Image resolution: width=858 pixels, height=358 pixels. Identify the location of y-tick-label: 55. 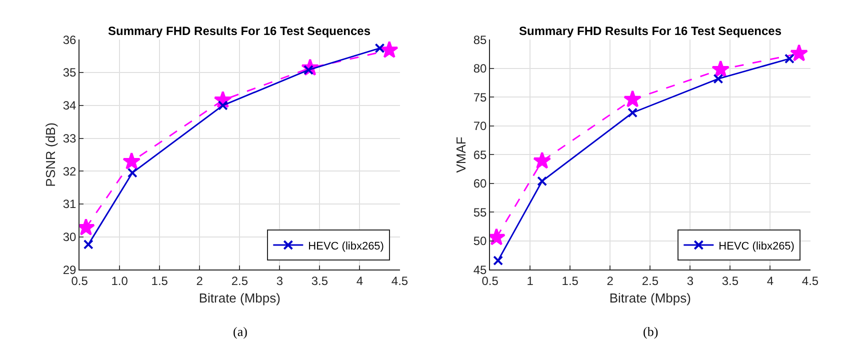
(480, 212).